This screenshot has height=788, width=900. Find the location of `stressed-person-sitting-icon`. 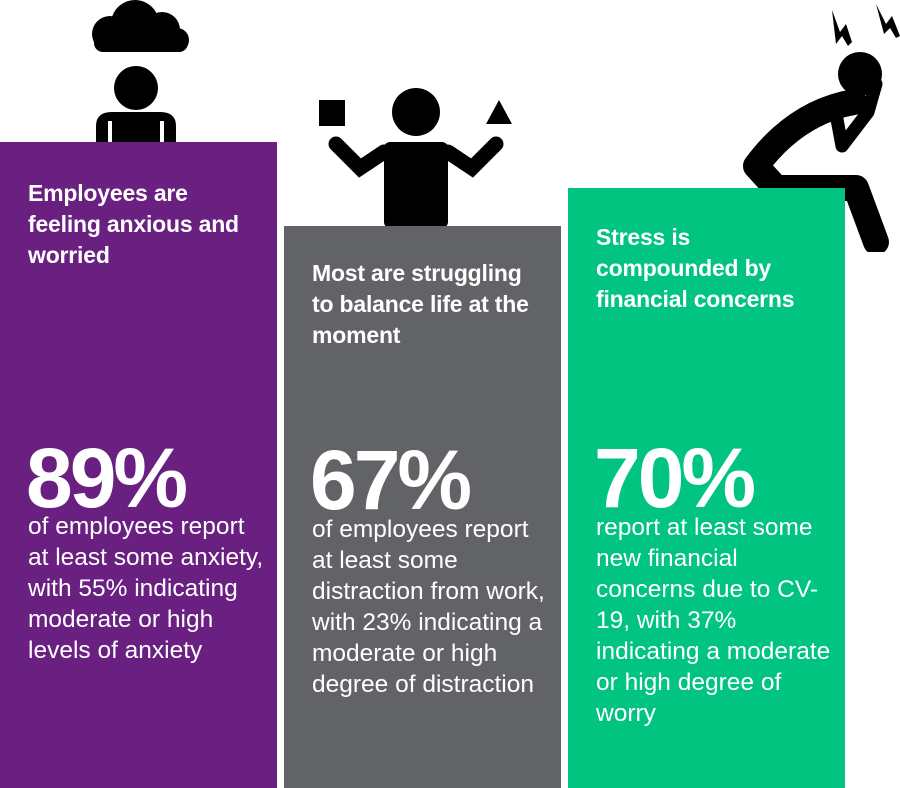

stressed-person-sitting-icon is located at coordinates (821, 128).